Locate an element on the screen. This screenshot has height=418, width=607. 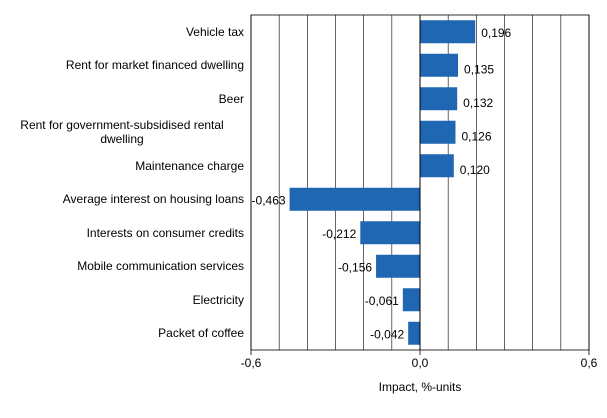
value-label: 0,135 is located at coordinates (479, 69).